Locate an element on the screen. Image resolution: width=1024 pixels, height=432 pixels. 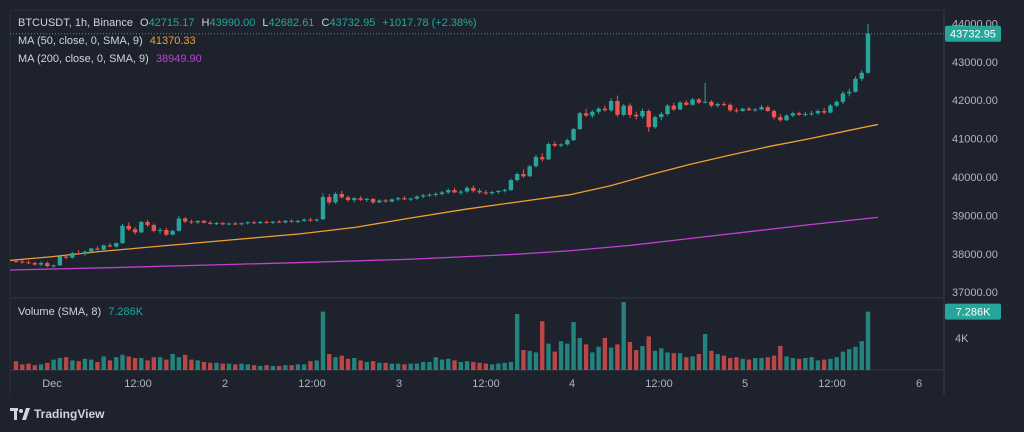
tradingview-brand: TradingView is located at coordinates (69, 414).